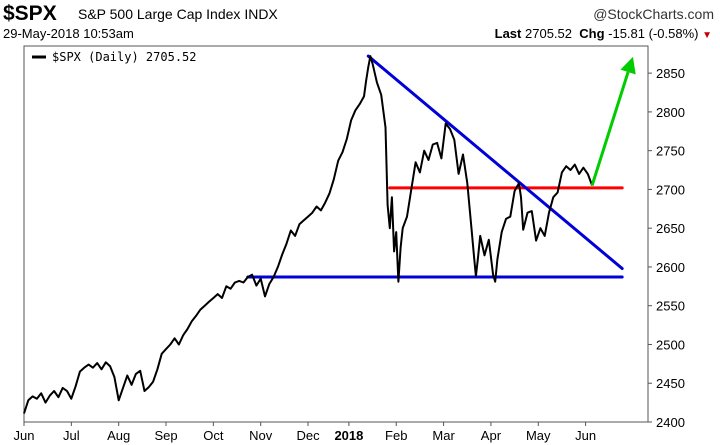 This screenshot has height=445, width=720. Describe the element at coordinates (670, 422) in the screenshot. I see `y-tick-label: 2400` at that location.